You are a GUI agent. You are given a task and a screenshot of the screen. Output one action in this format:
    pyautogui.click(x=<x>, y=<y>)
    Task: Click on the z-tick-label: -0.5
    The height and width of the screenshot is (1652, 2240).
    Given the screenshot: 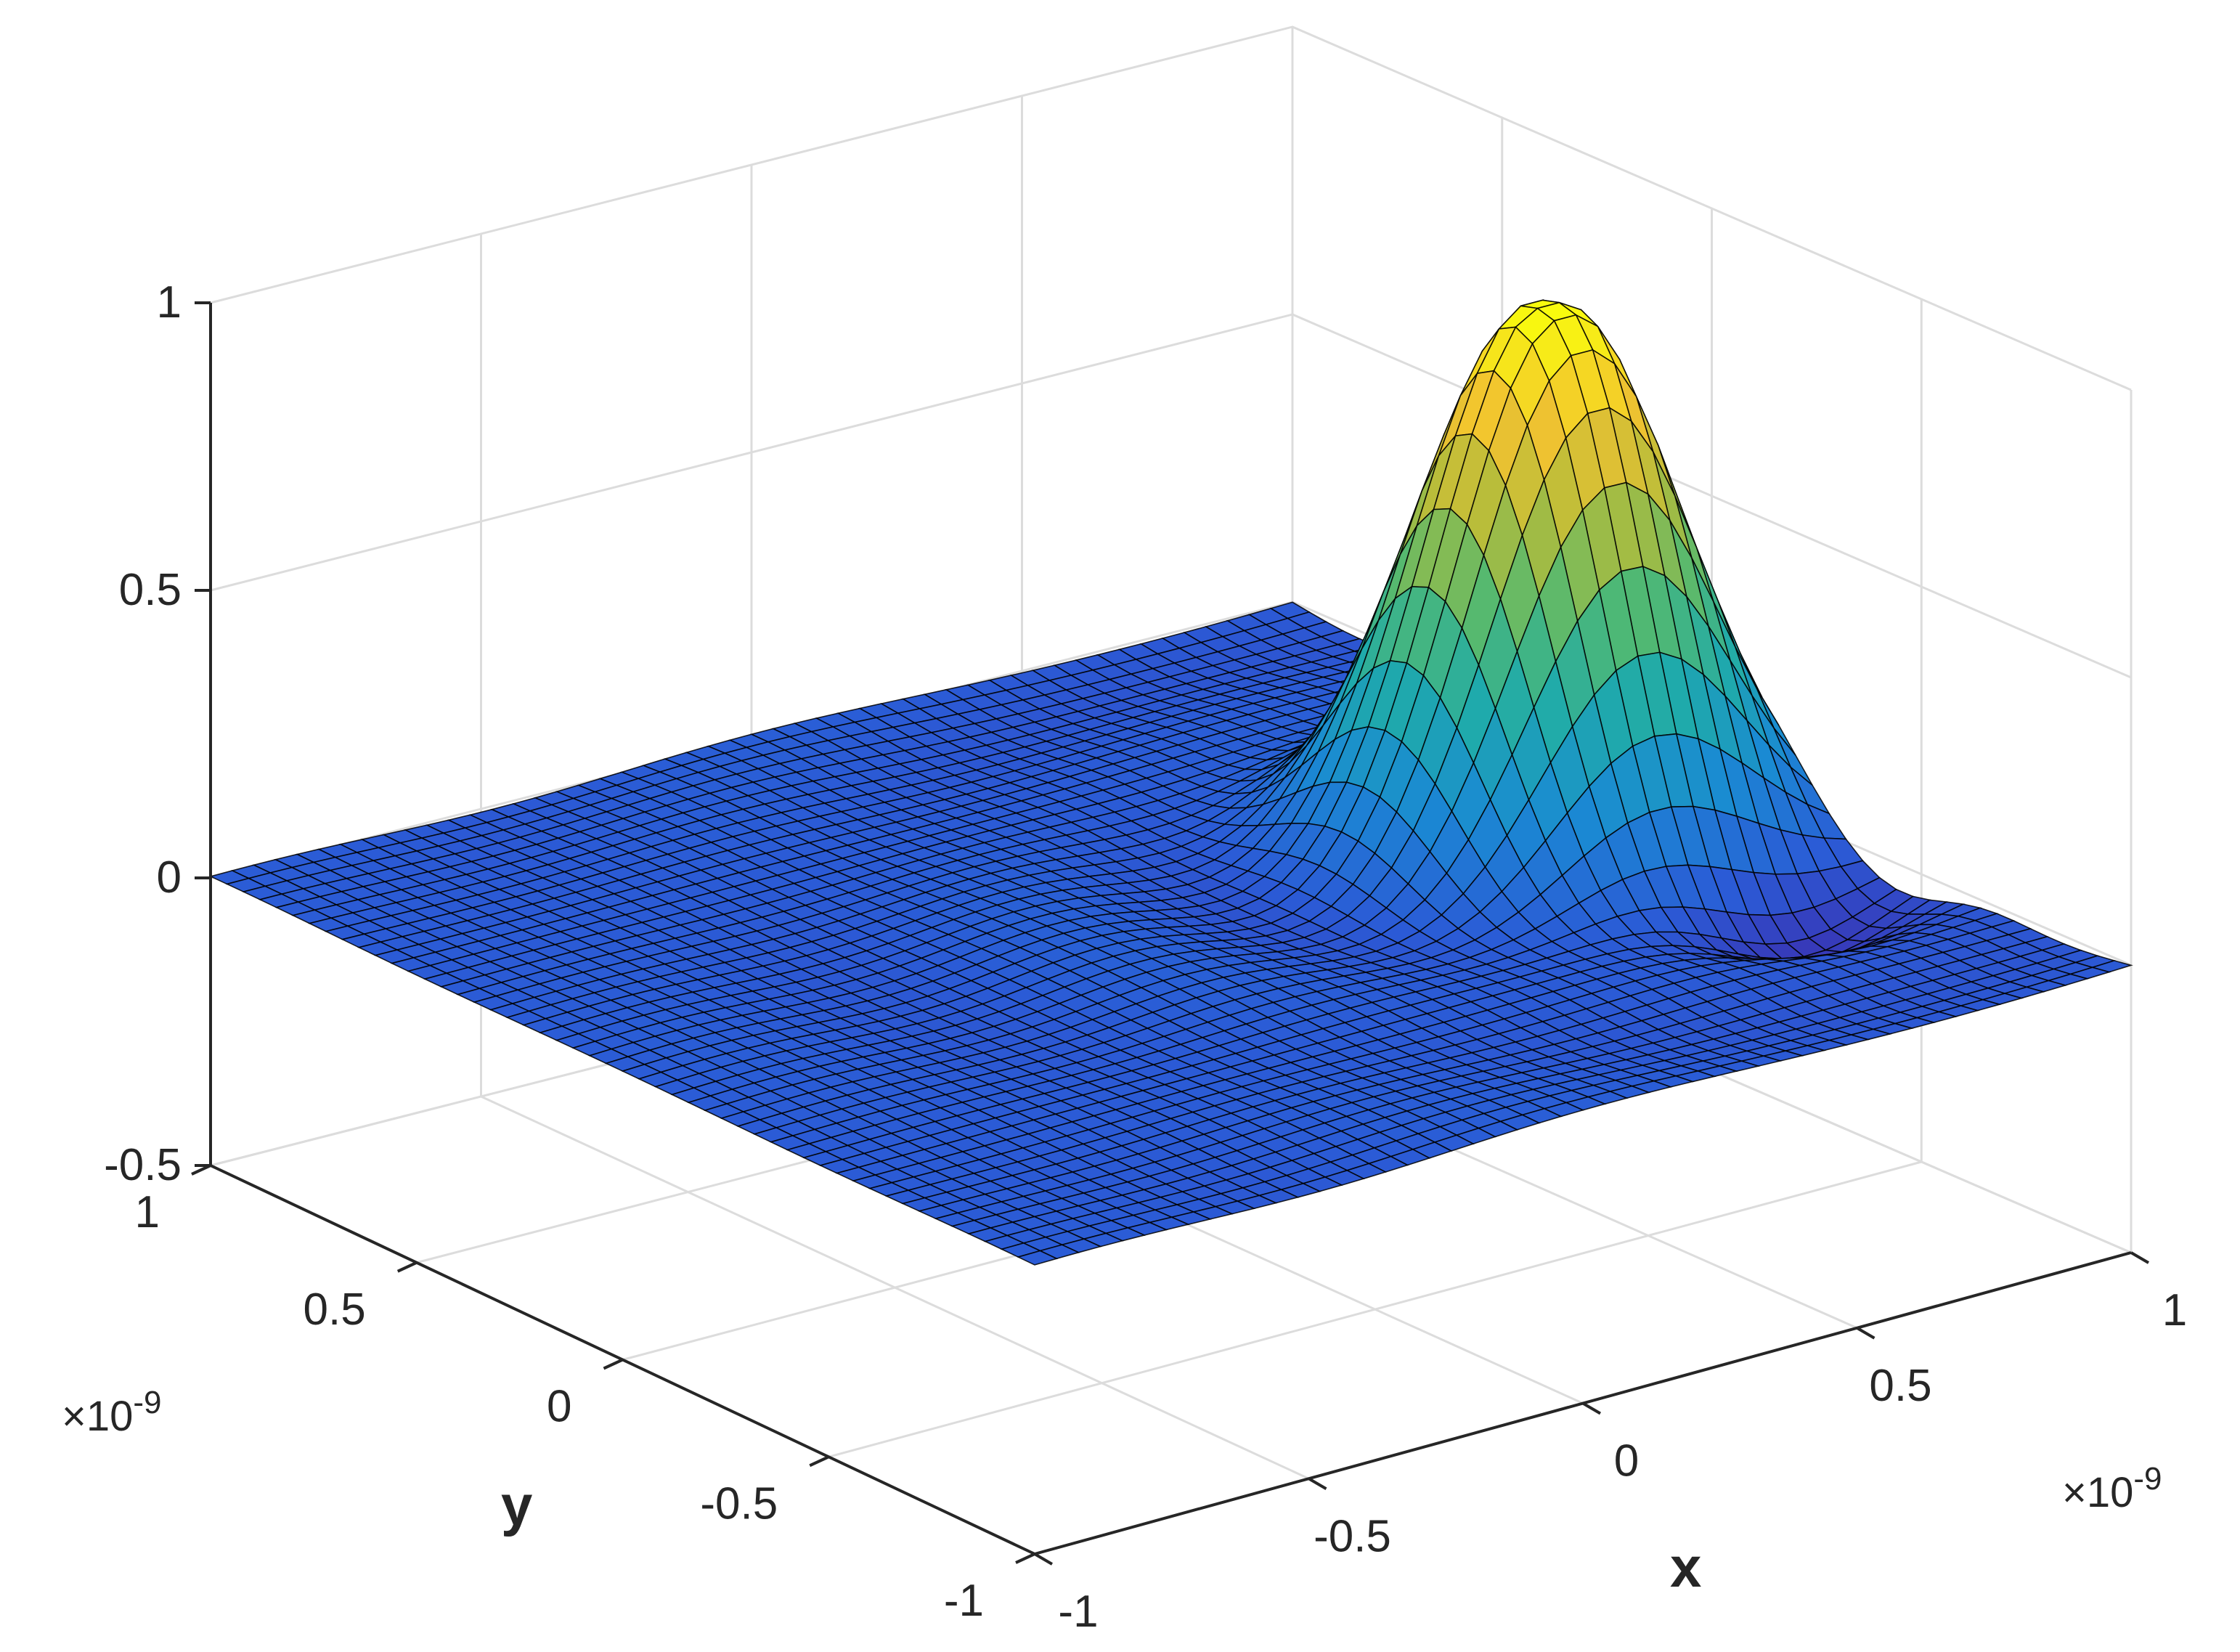 What is the action you would take?
    pyautogui.click(x=143, y=1165)
    